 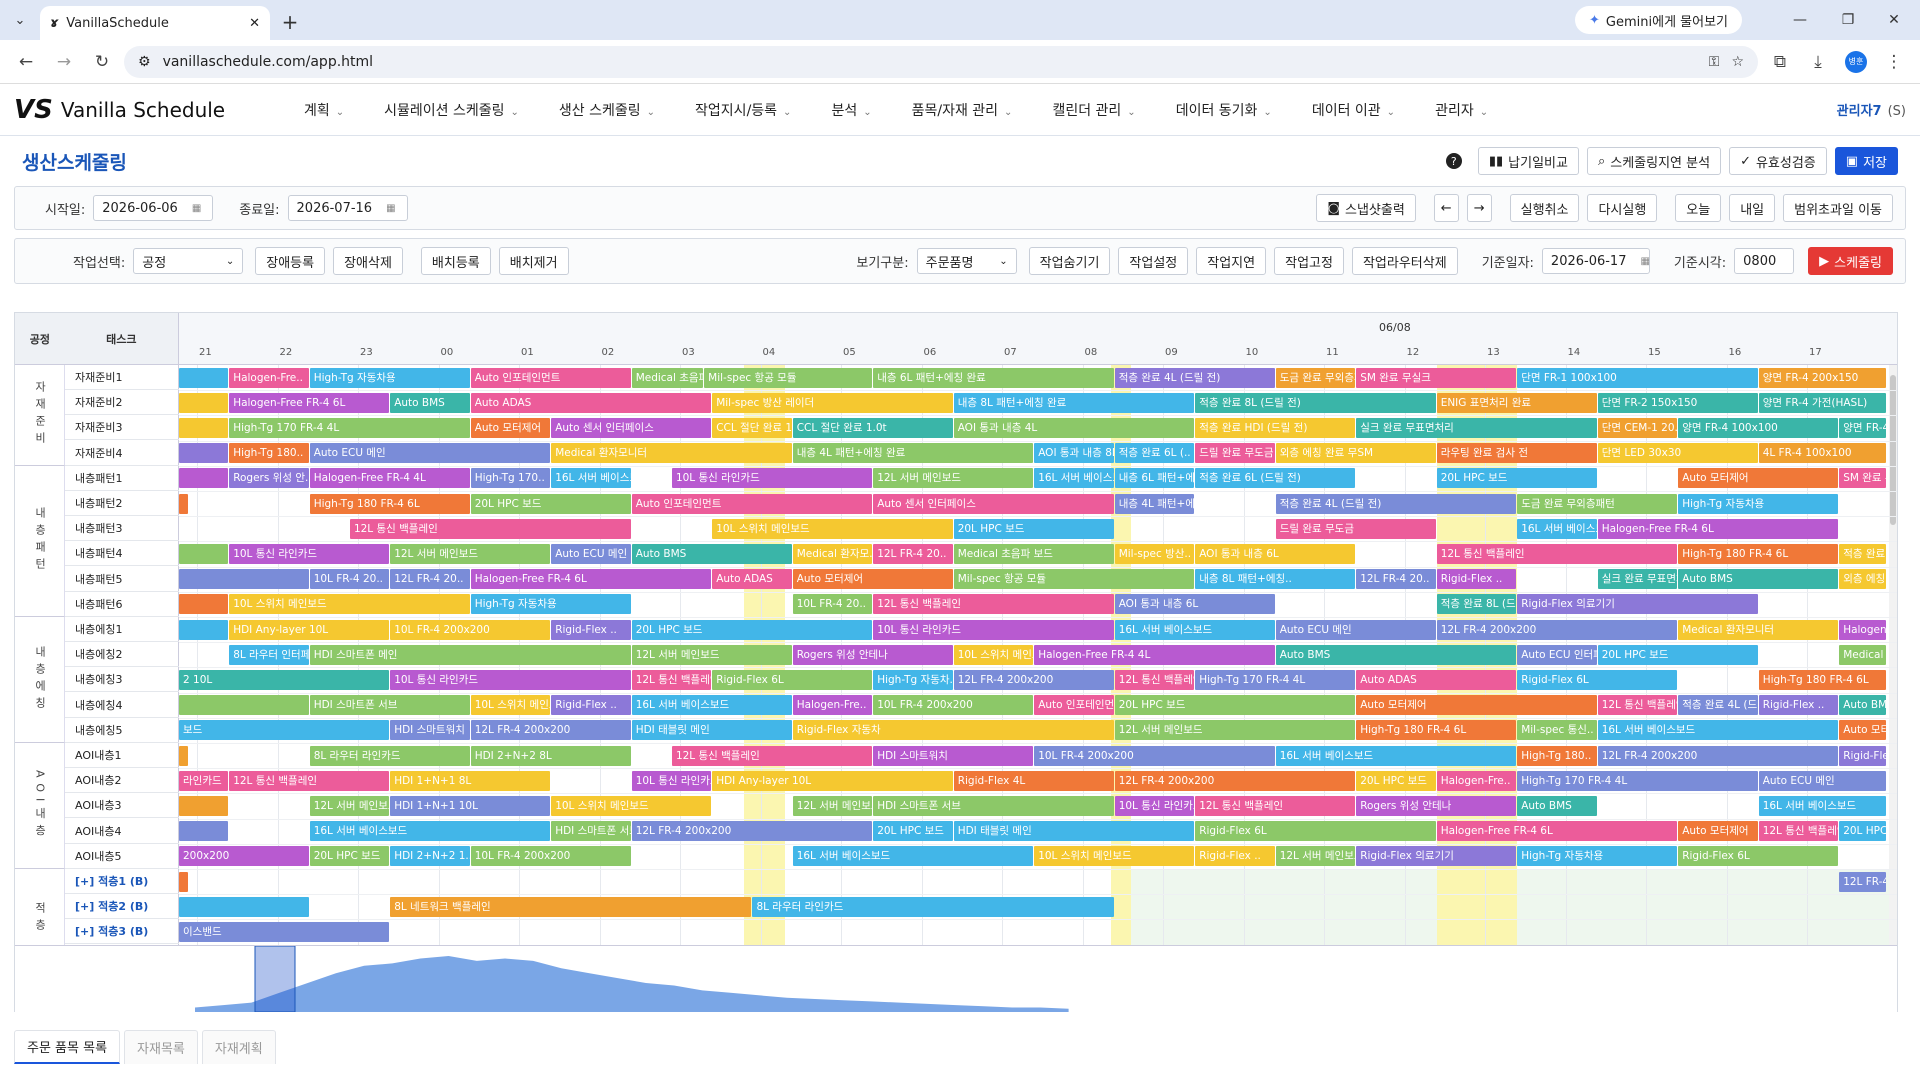 I want to click on task-bar: 보드, so click(x=284, y=730).